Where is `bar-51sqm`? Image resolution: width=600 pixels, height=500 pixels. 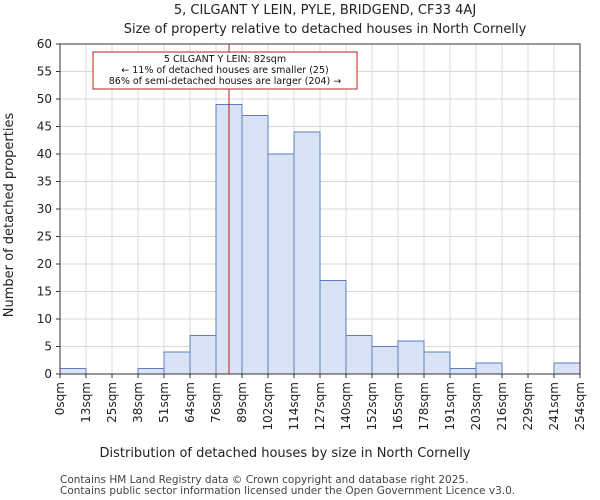 bar-51sqm is located at coordinates (177, 363).